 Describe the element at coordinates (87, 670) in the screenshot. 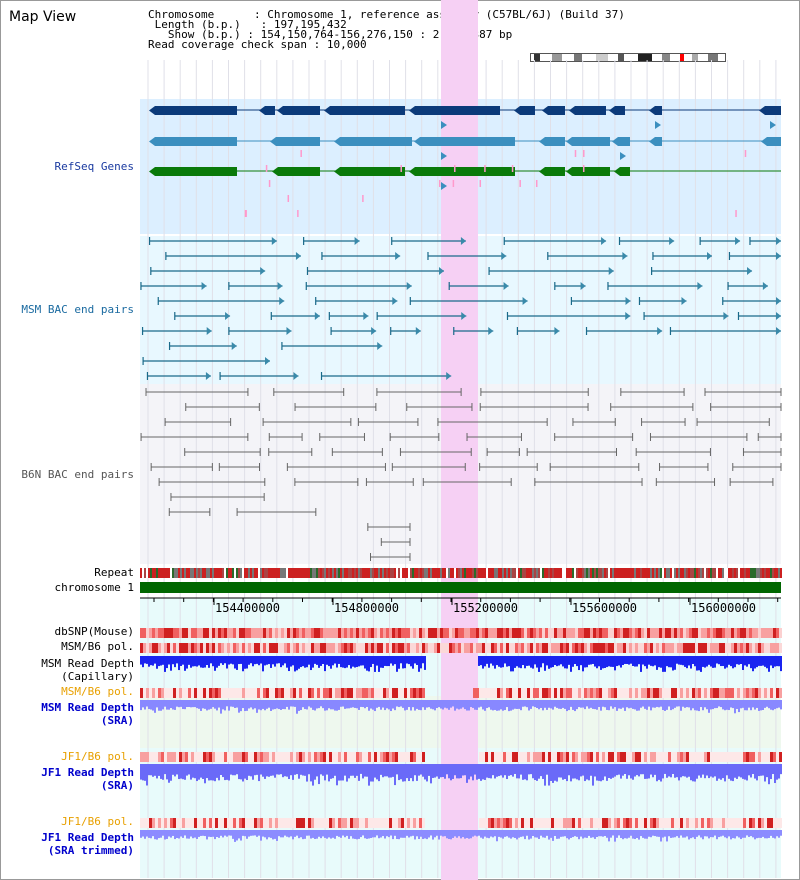

I see `msm-depth-capillary-label: MSM Read Depth (Capillary)` at that location.